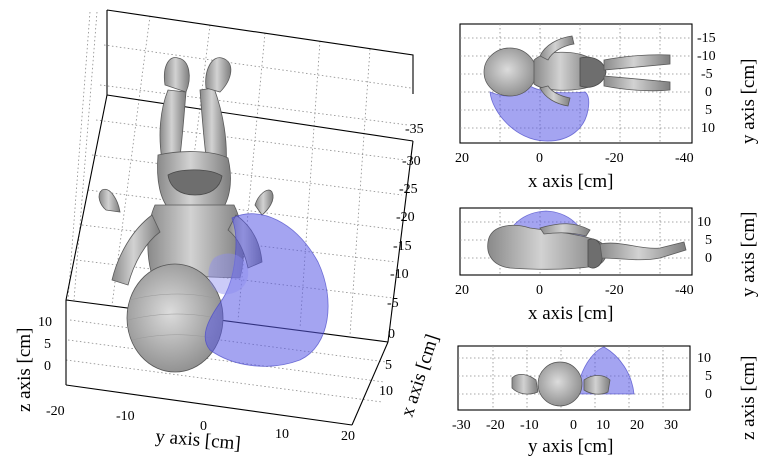 This screenshot has height=463, width=763. Describe the element at coordinates (462, 158) in the screenshot. I see `top-view-x-tick: 20` at that location.